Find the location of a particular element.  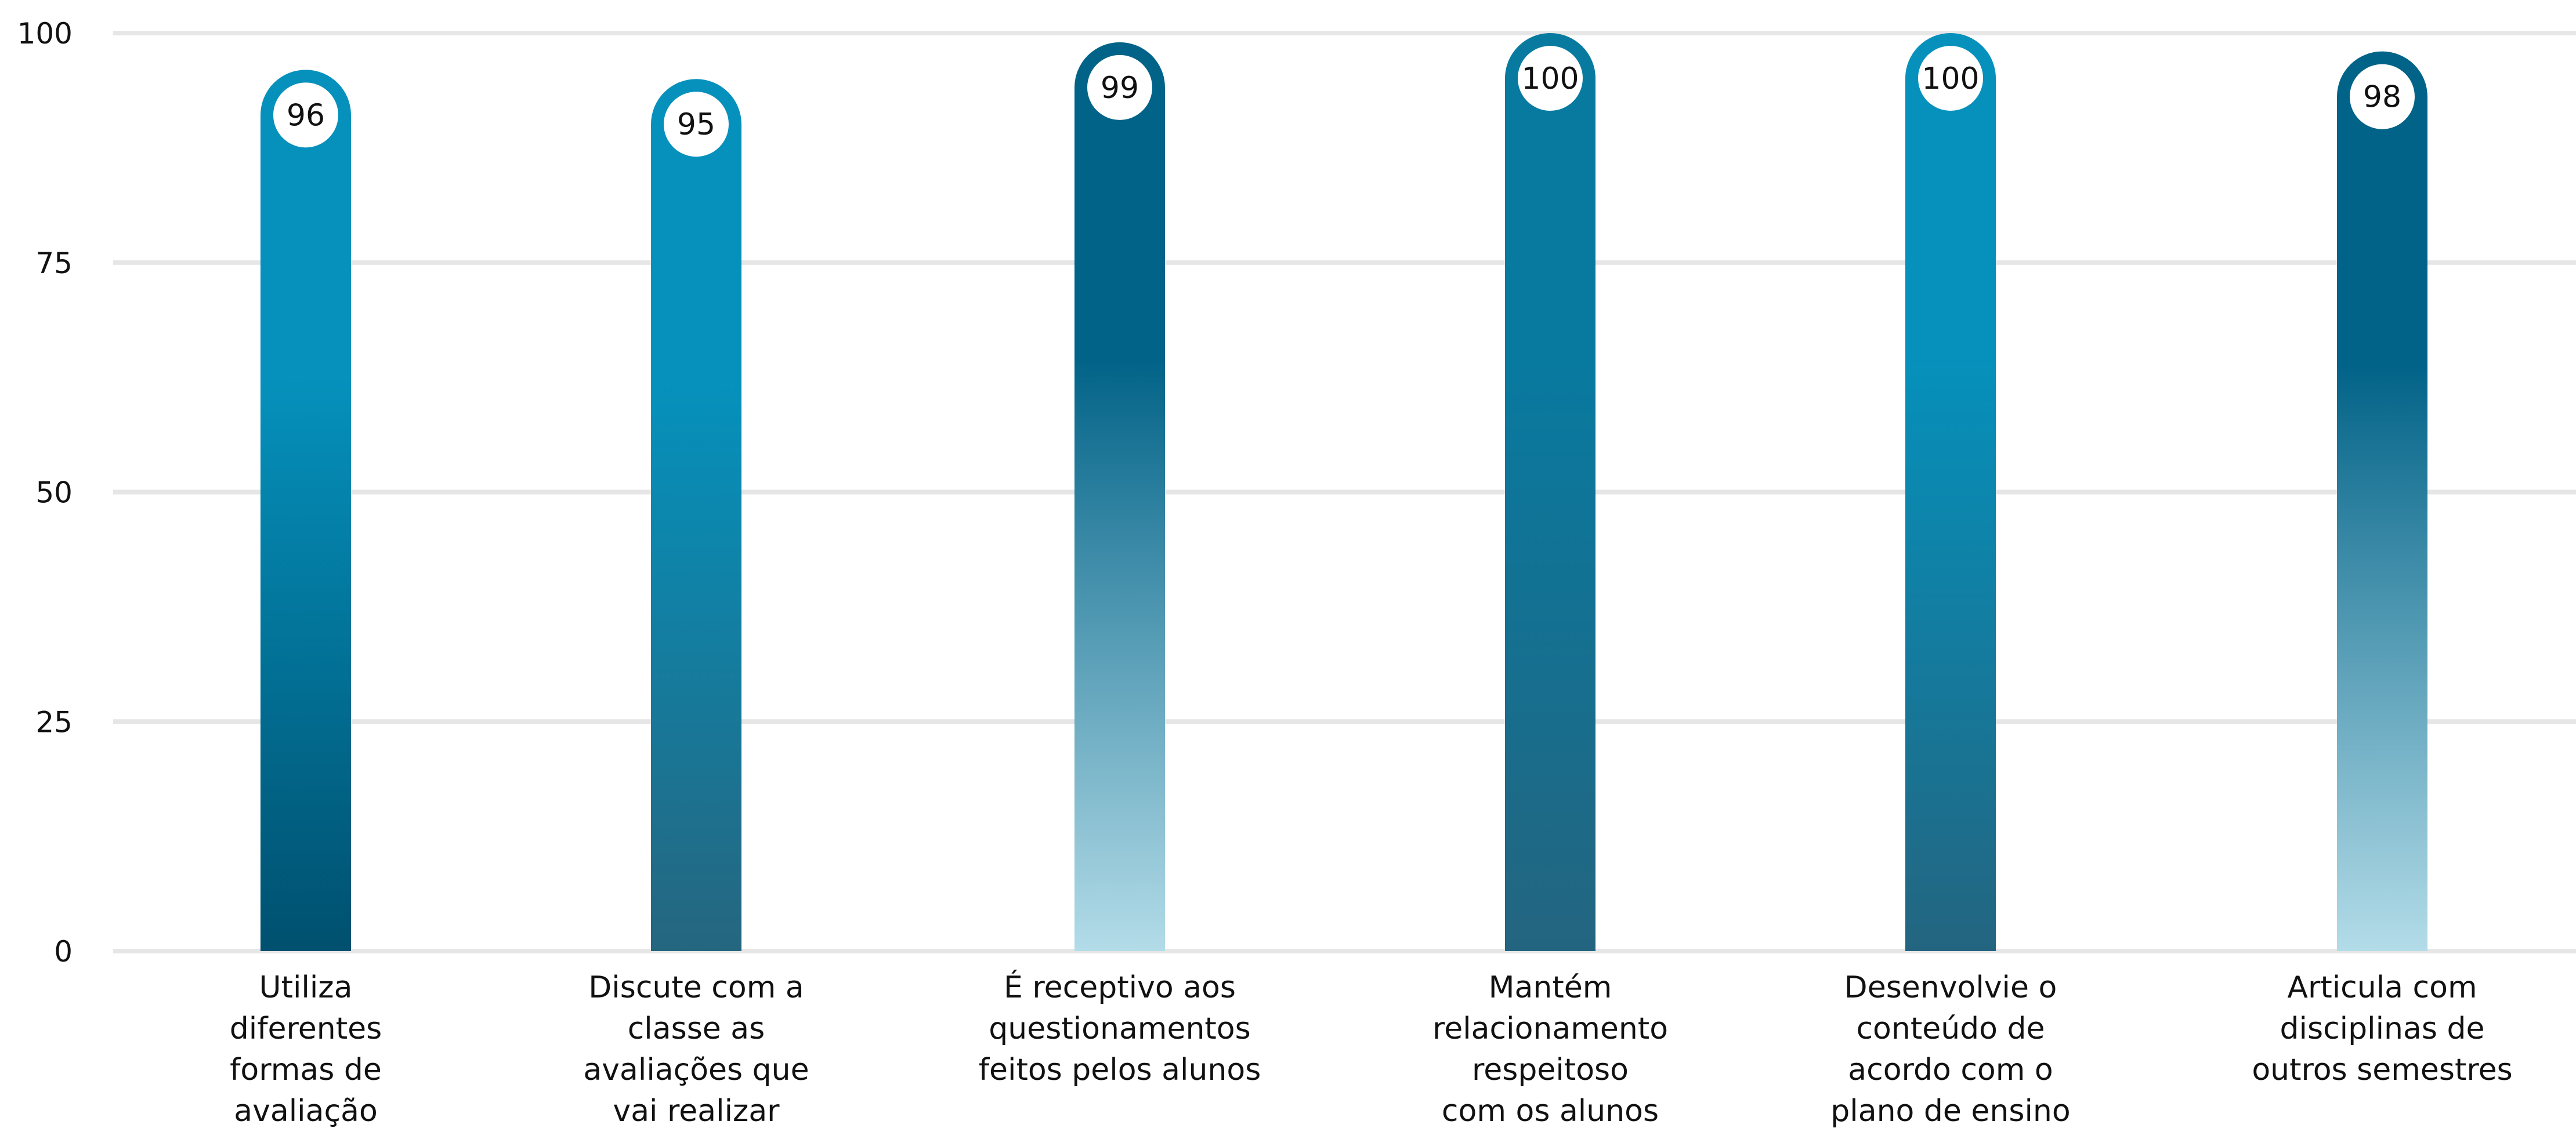

y-tick-label: 0 is located at coordinates (63, 951).